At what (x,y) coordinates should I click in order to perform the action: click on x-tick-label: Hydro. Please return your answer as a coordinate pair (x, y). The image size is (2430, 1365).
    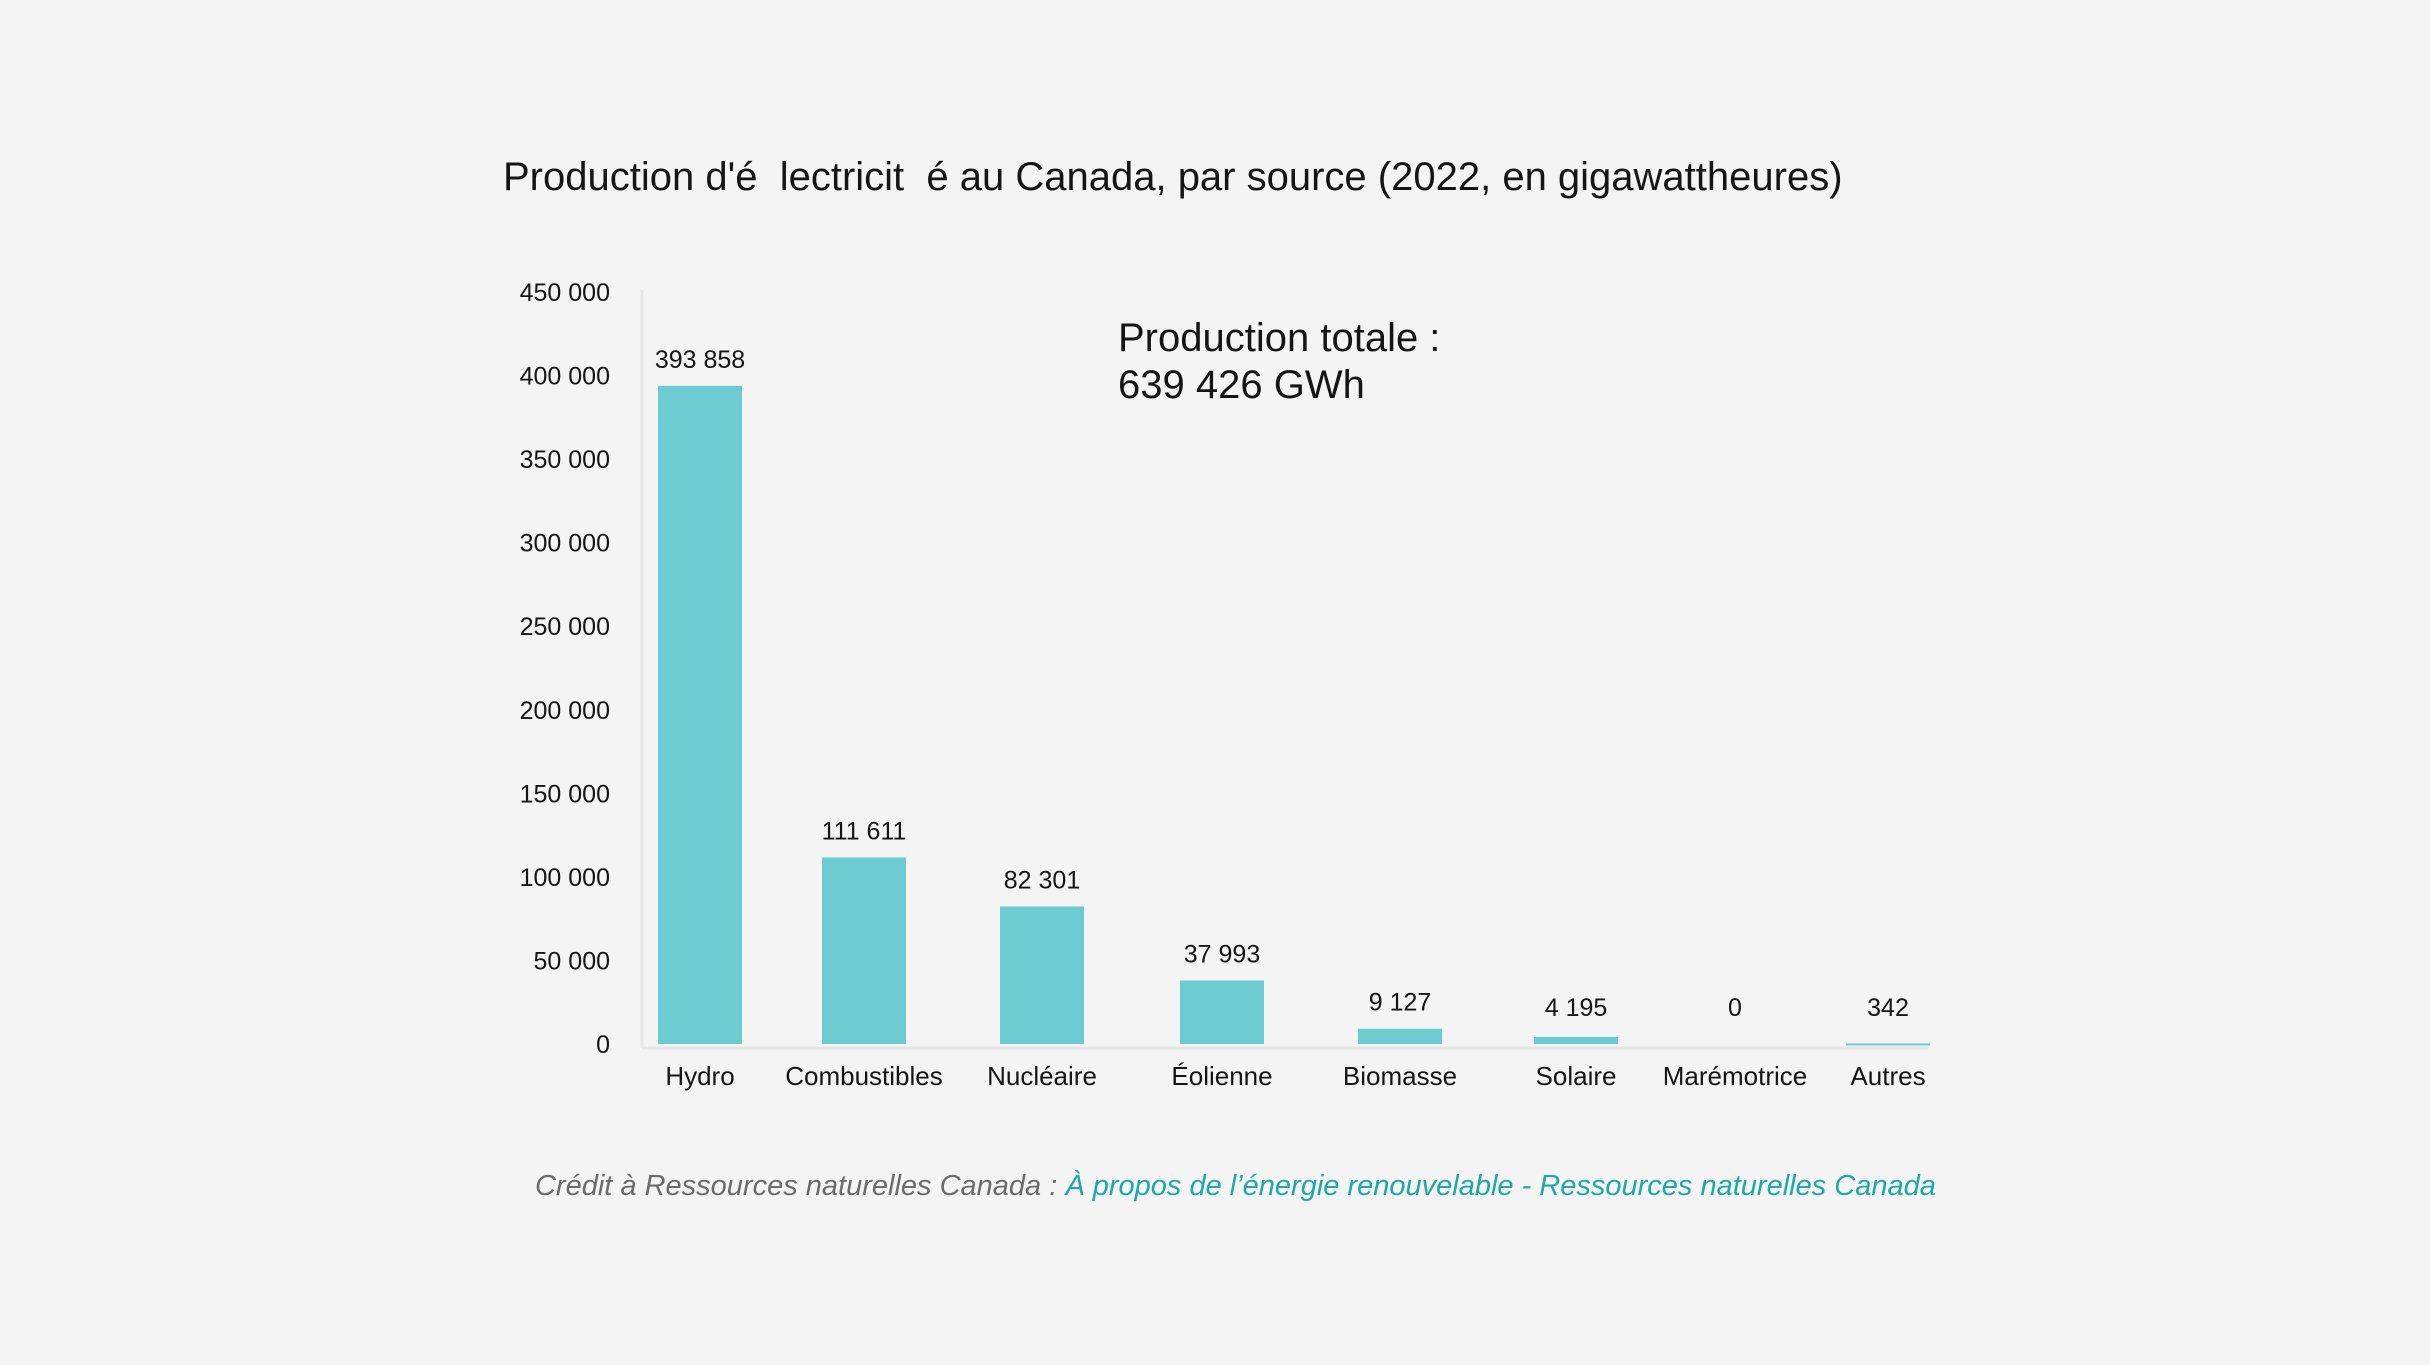
    Looking at the image, I should click on (699, 1076).